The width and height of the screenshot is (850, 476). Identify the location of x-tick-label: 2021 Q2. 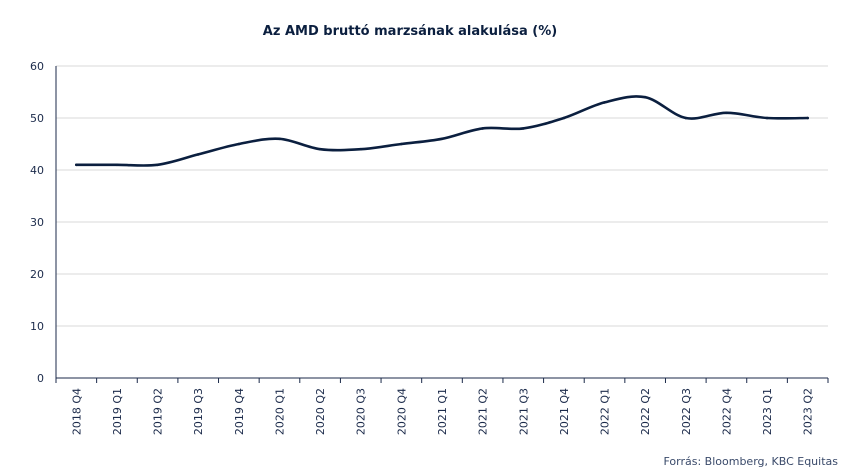
(483, 411).